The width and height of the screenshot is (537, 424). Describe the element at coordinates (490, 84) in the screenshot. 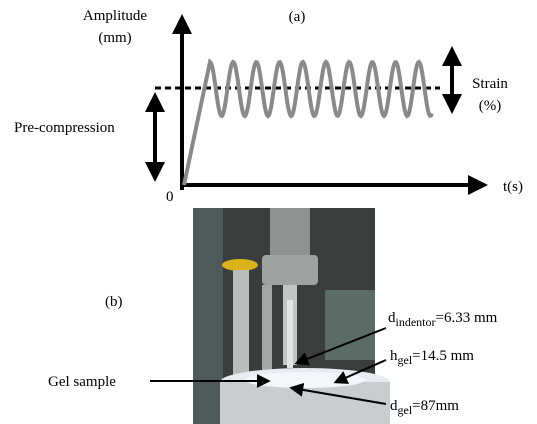

I see `strain-label: Strain` at that location.